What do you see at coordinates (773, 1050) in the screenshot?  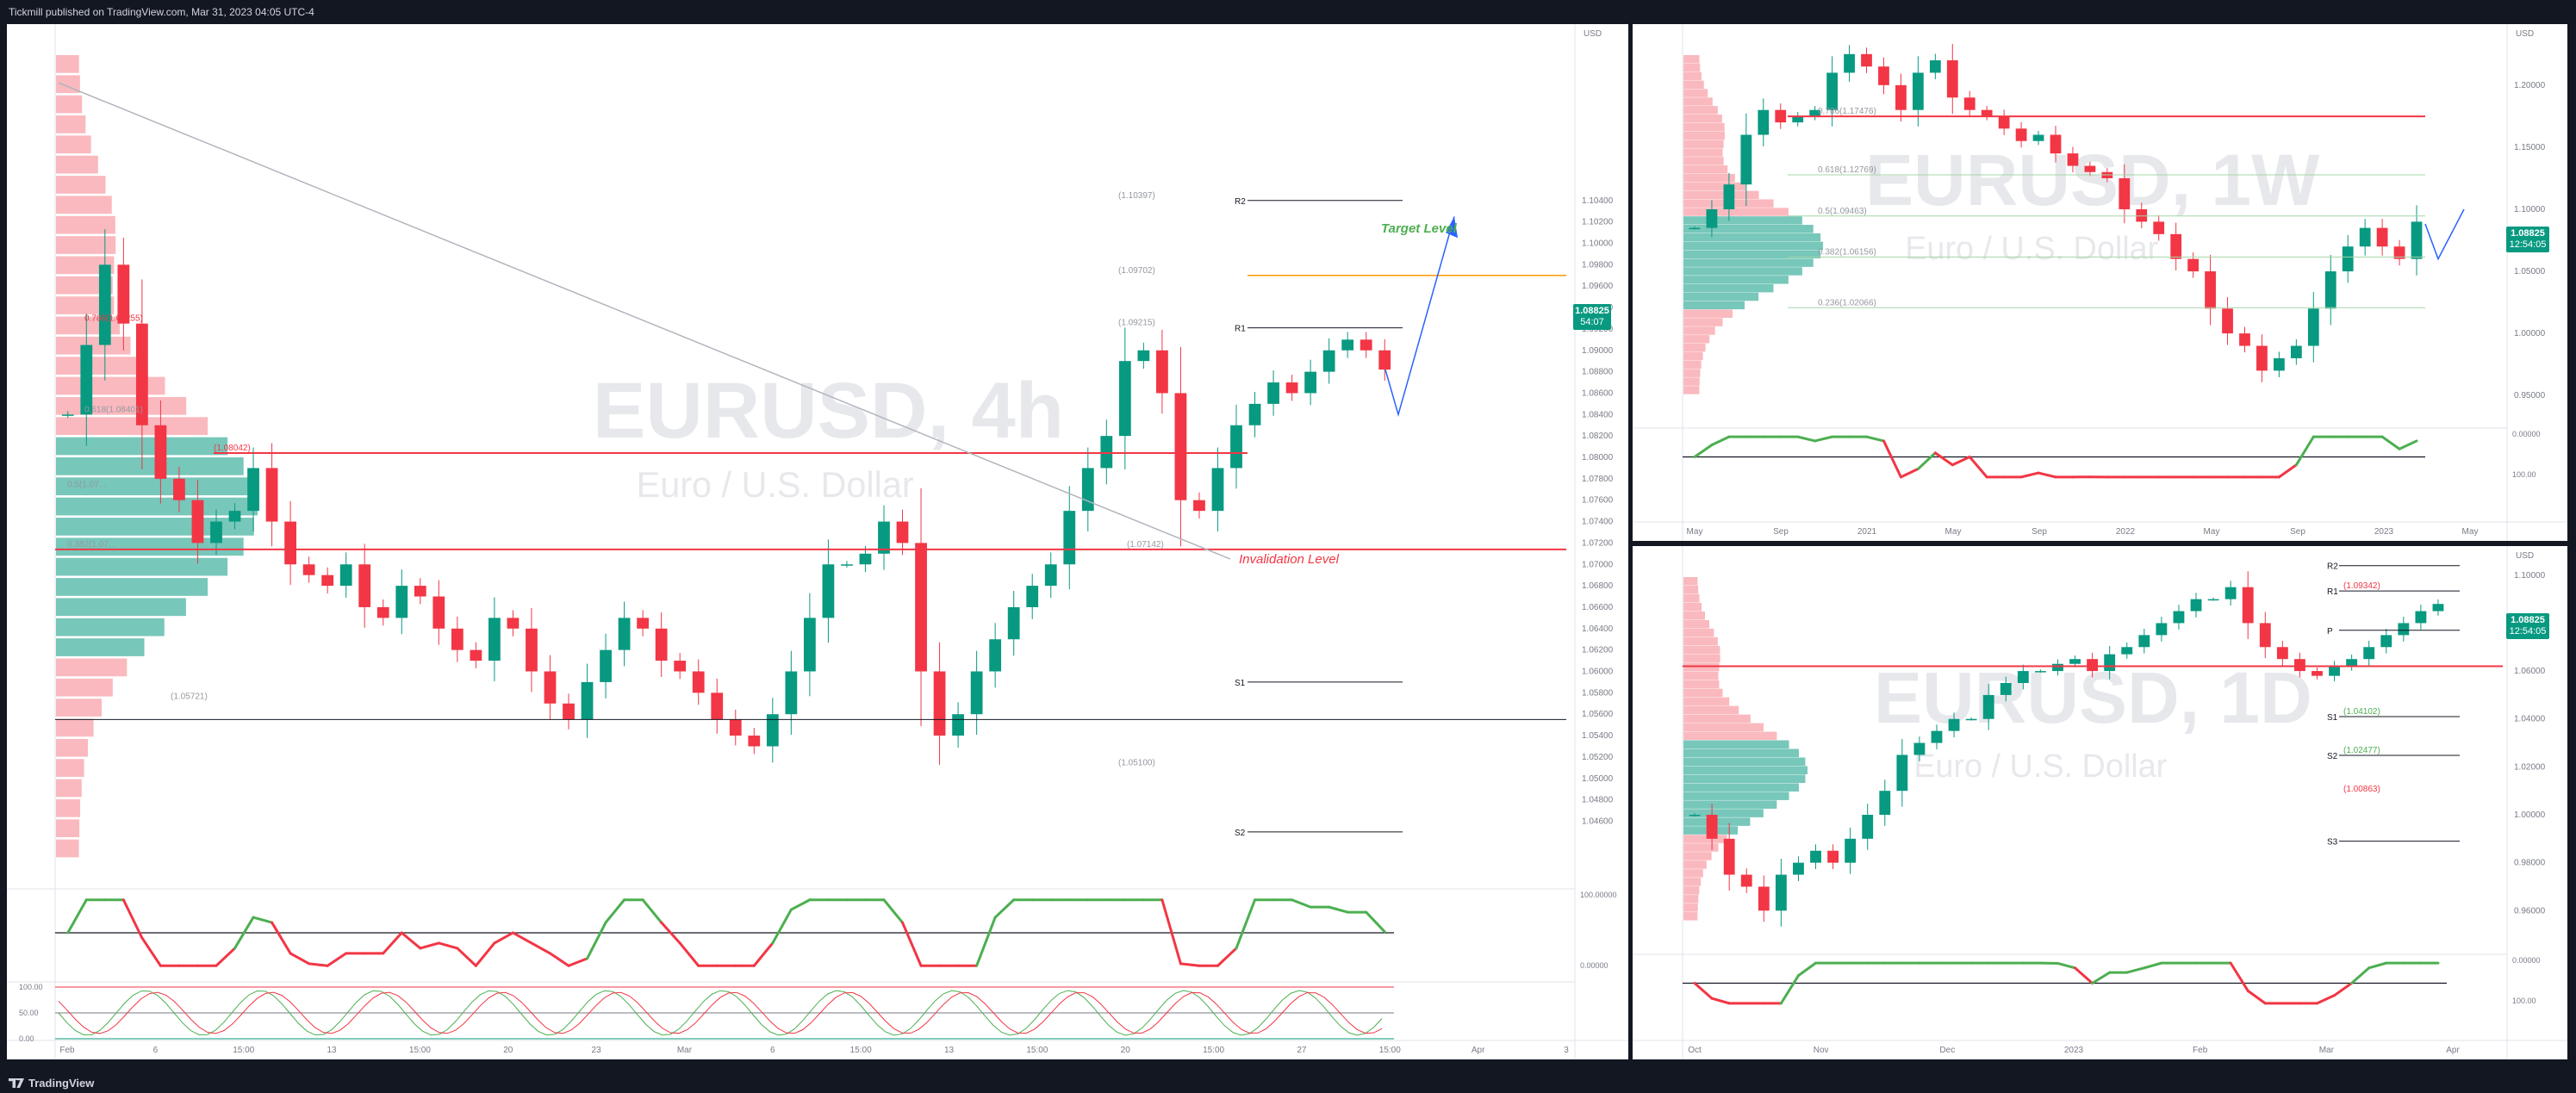 I see `time-tick-label: 6` at bounding box center [773, 1050].